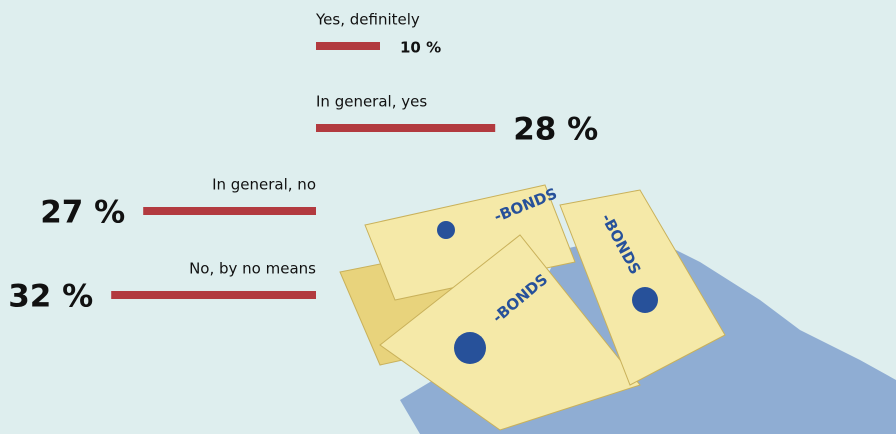 The height and width of the screenshot is (434, 896). Describe the element at coordinates (555, 130) in the screenshot. I see `value-label: 28 %` at that location.